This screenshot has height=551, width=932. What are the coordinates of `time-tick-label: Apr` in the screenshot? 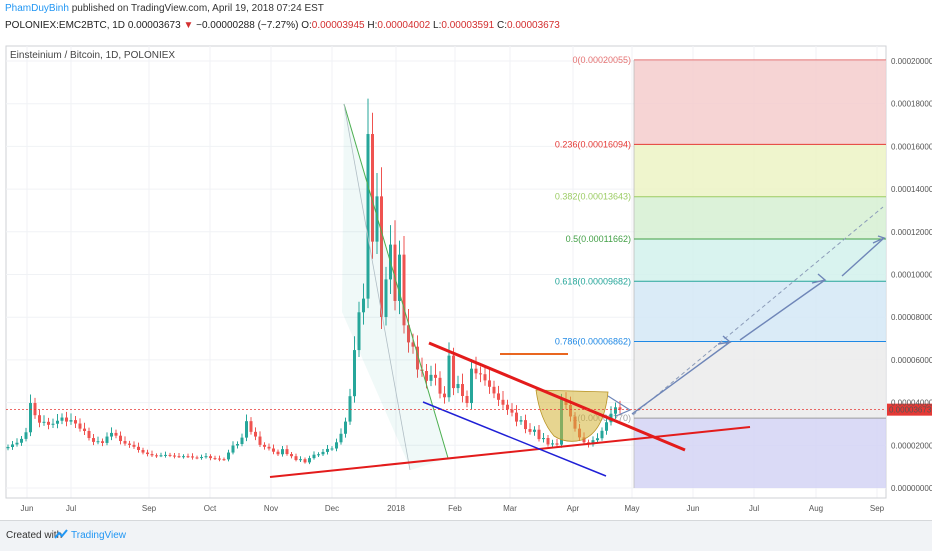 It's located at (573, 508).